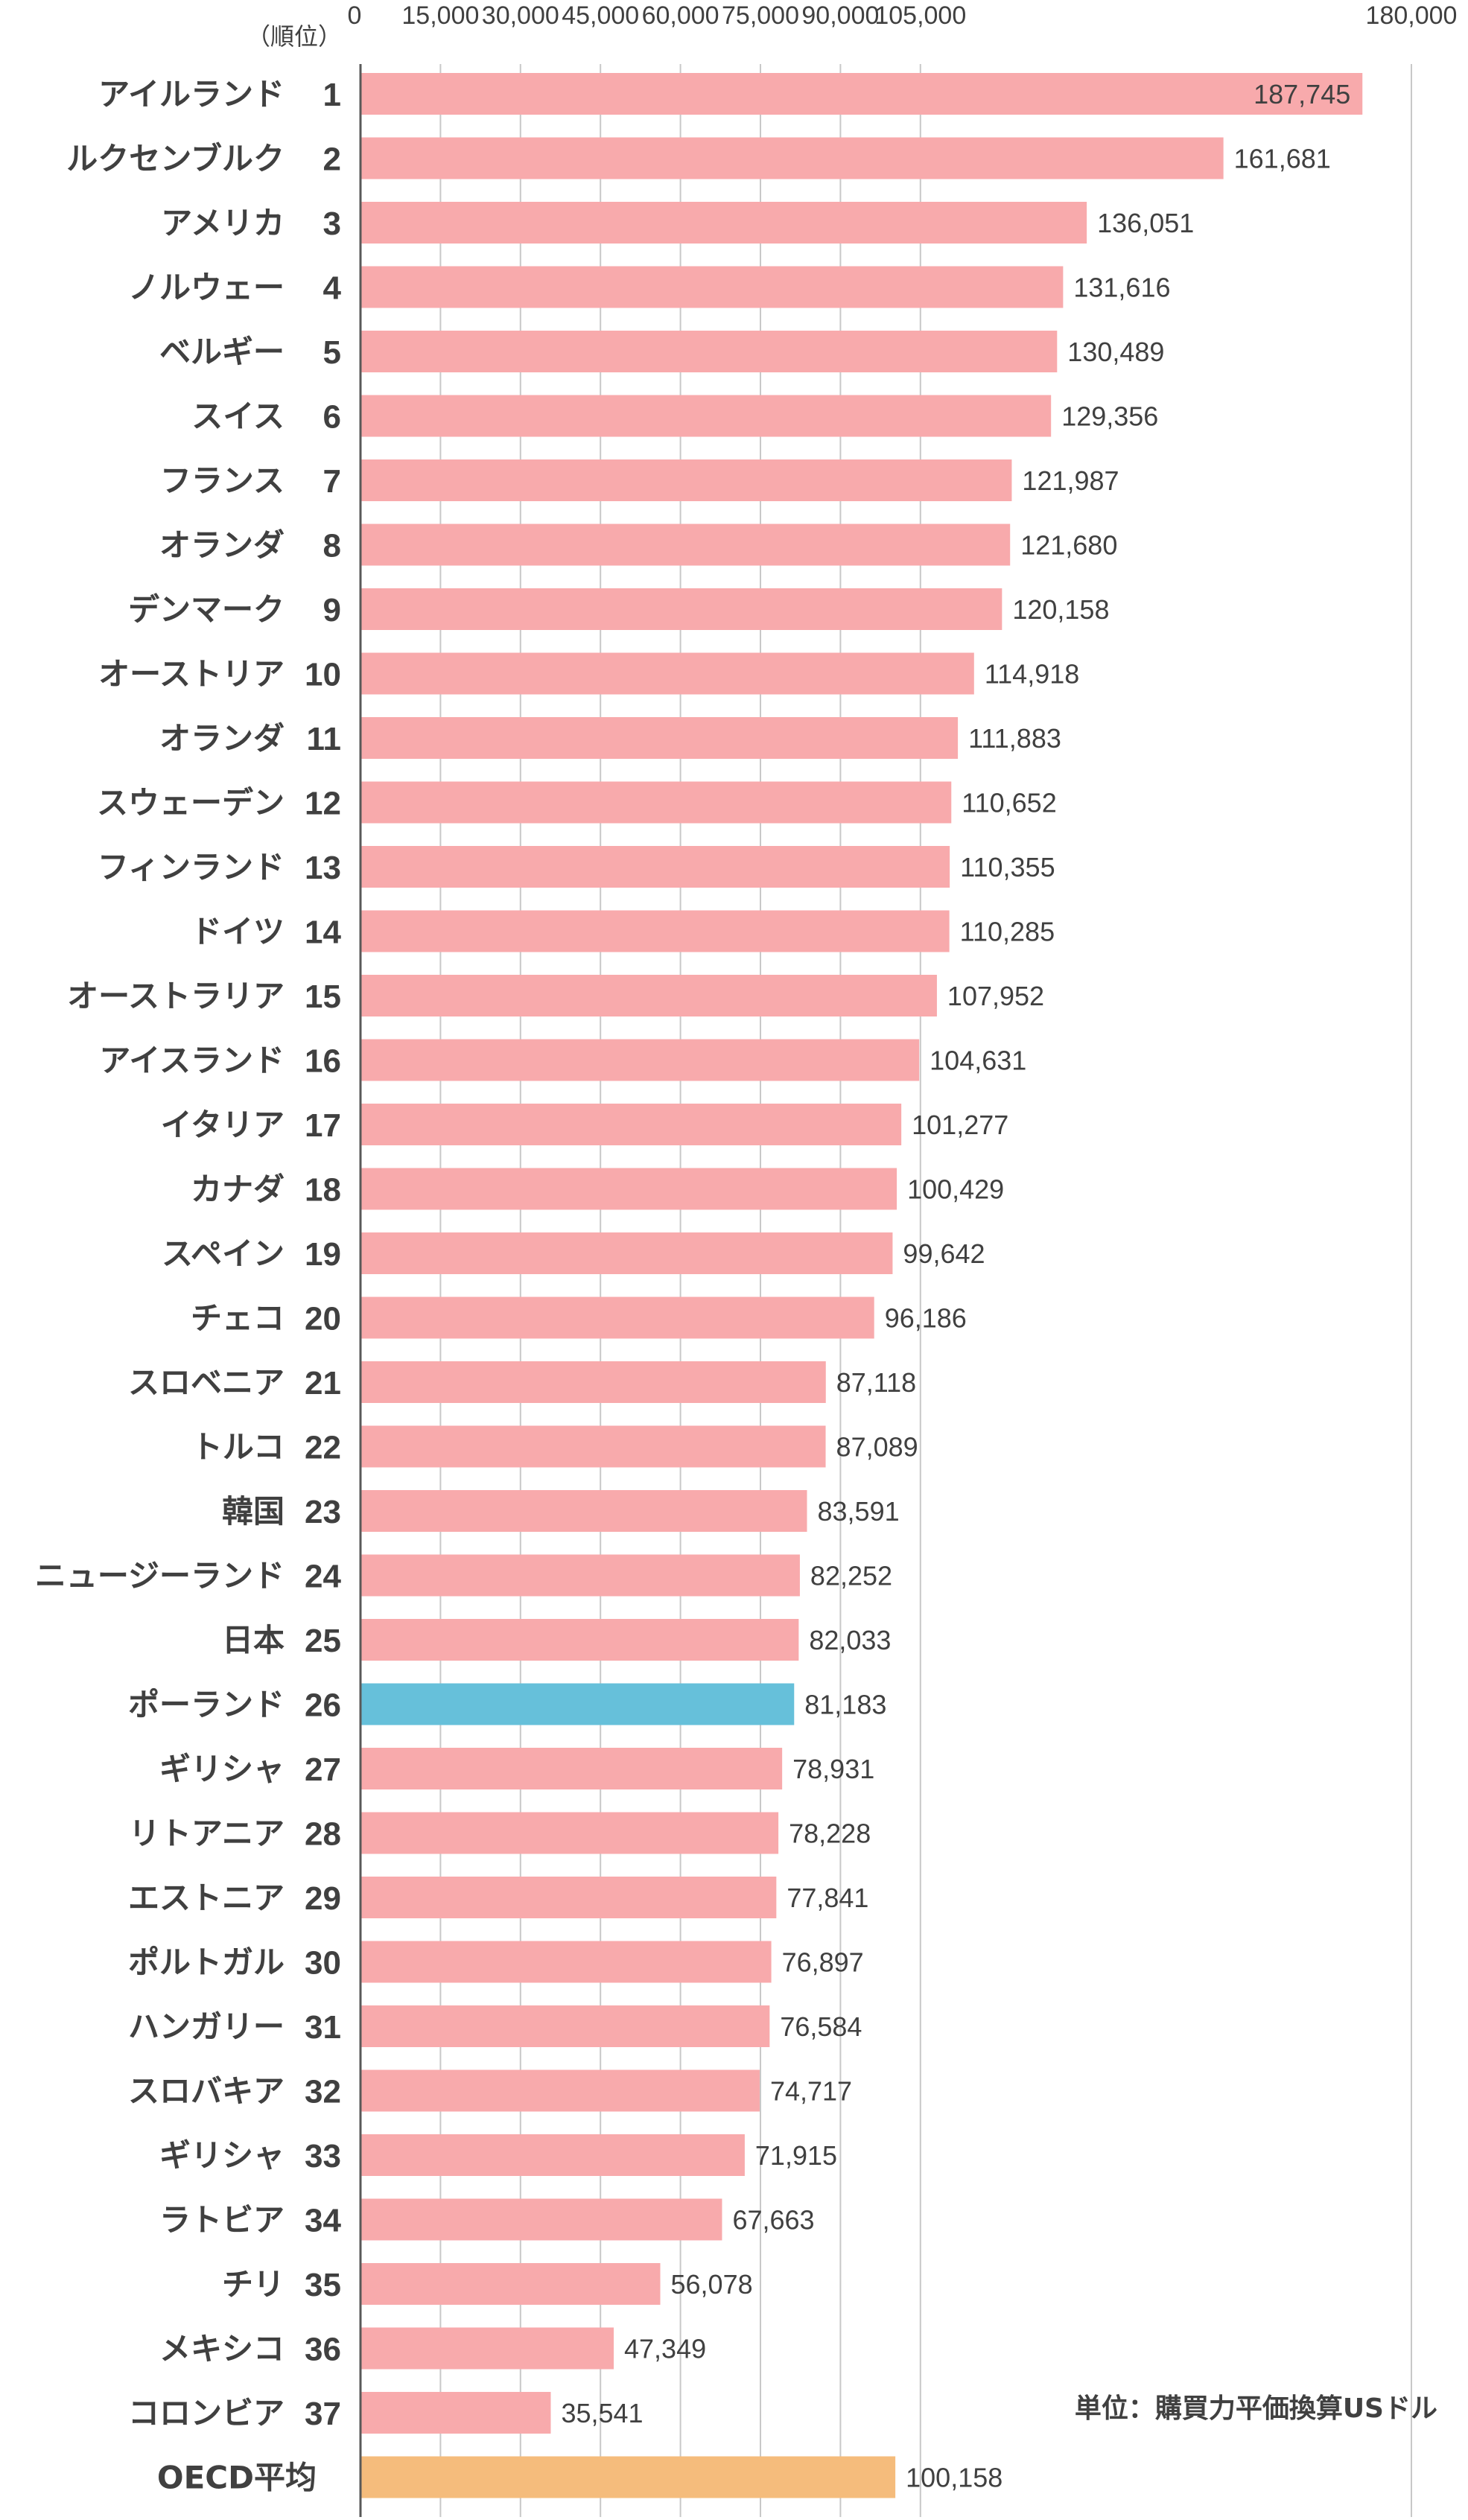 The height and width of the screenshot is (2520, 1468). Describe the element at coordinates (323, 2027) in the screenshot. I see `rank-label: 31` at that location.